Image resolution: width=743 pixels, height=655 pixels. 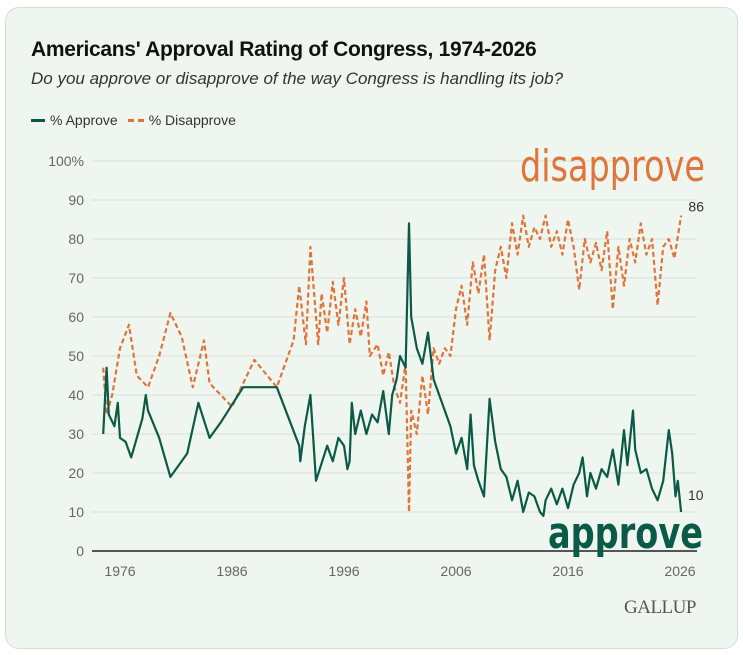 I want to click on annotation-disapprove: disapprove, so click(x=612, y=166).